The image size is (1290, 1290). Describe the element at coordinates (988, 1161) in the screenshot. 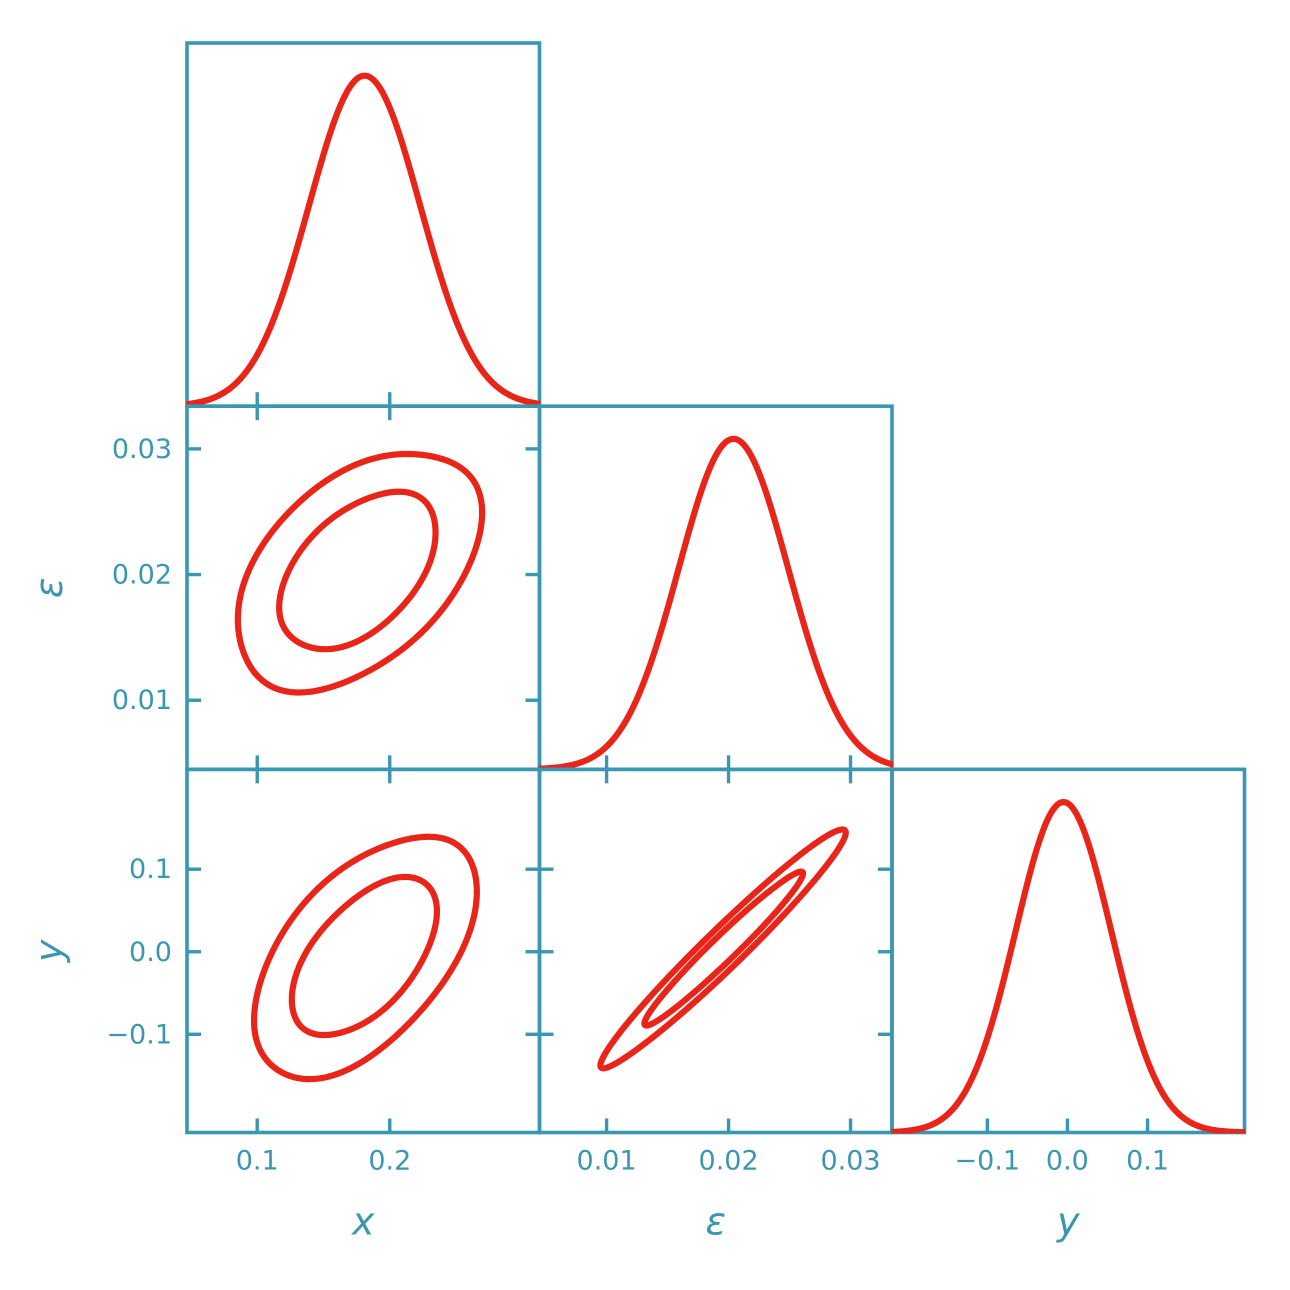

I see `x-tick-label-y-0: −0.1` at that location.